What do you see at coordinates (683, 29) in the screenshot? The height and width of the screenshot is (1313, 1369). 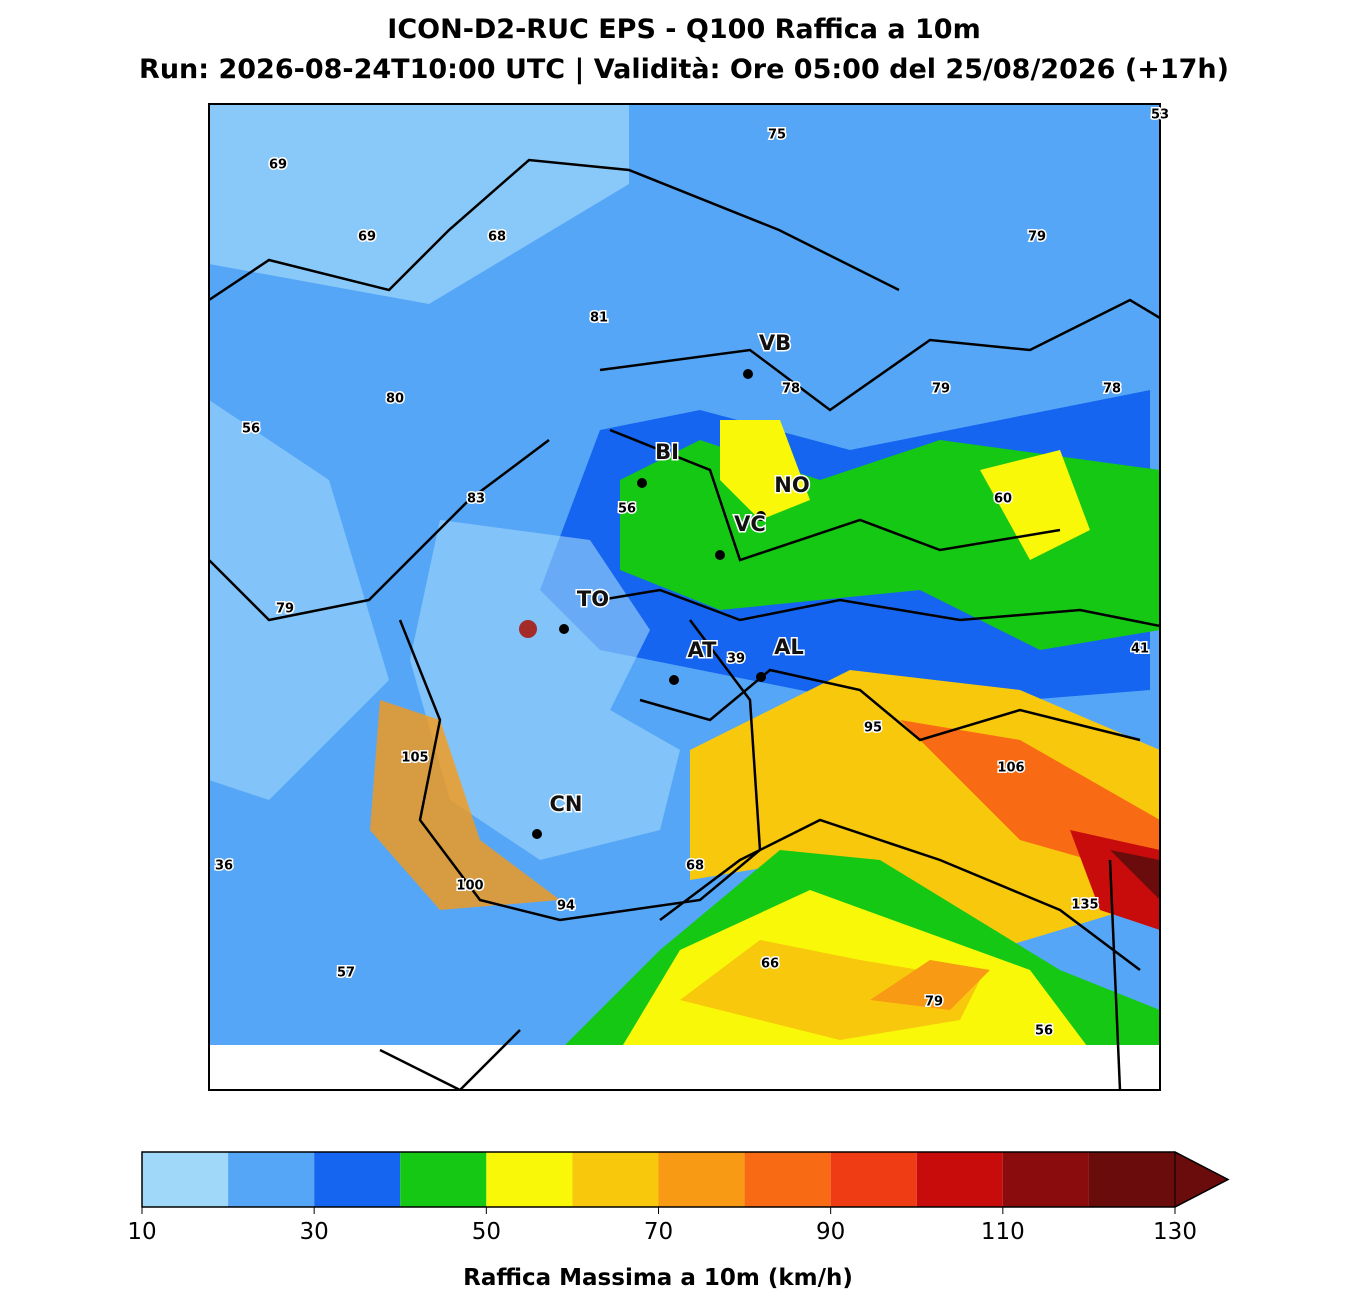 I see `title: ICON-D2-RUC EPS - Q100 Raffica a 10m` at bounding box center [683, 29].